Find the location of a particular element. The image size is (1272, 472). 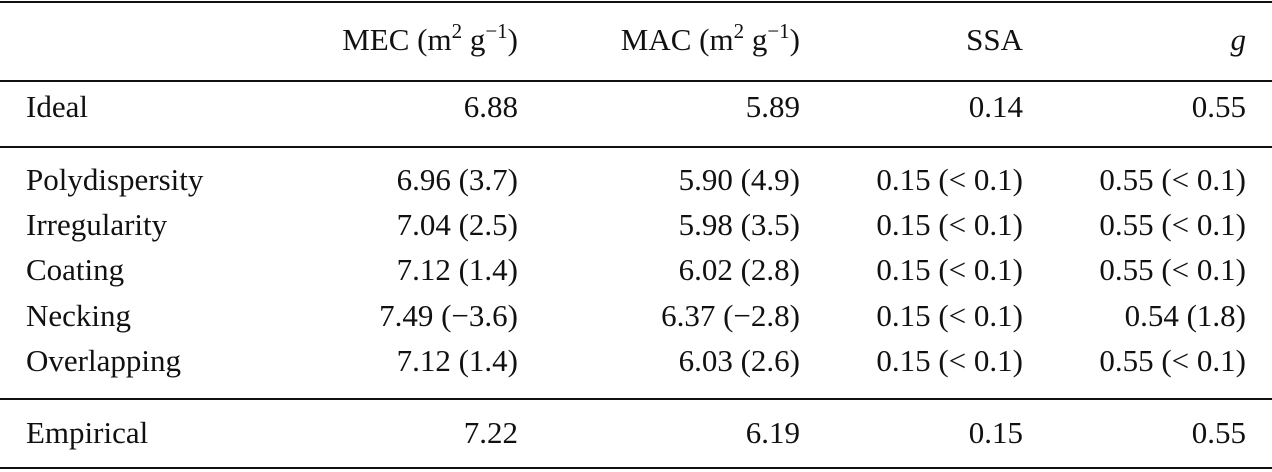

cell-value: 0.54 (1.8) is located at coordinates (1185, 315).